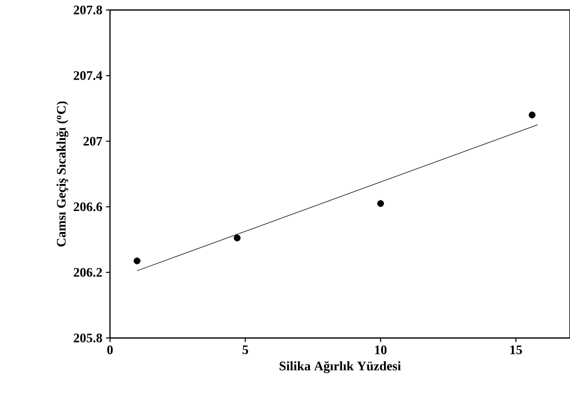 This screenshot has width=570, height=401. Describe the element at coordinates (516, 350) in the screenshot. I see `x-tick-label: 15` at that location.